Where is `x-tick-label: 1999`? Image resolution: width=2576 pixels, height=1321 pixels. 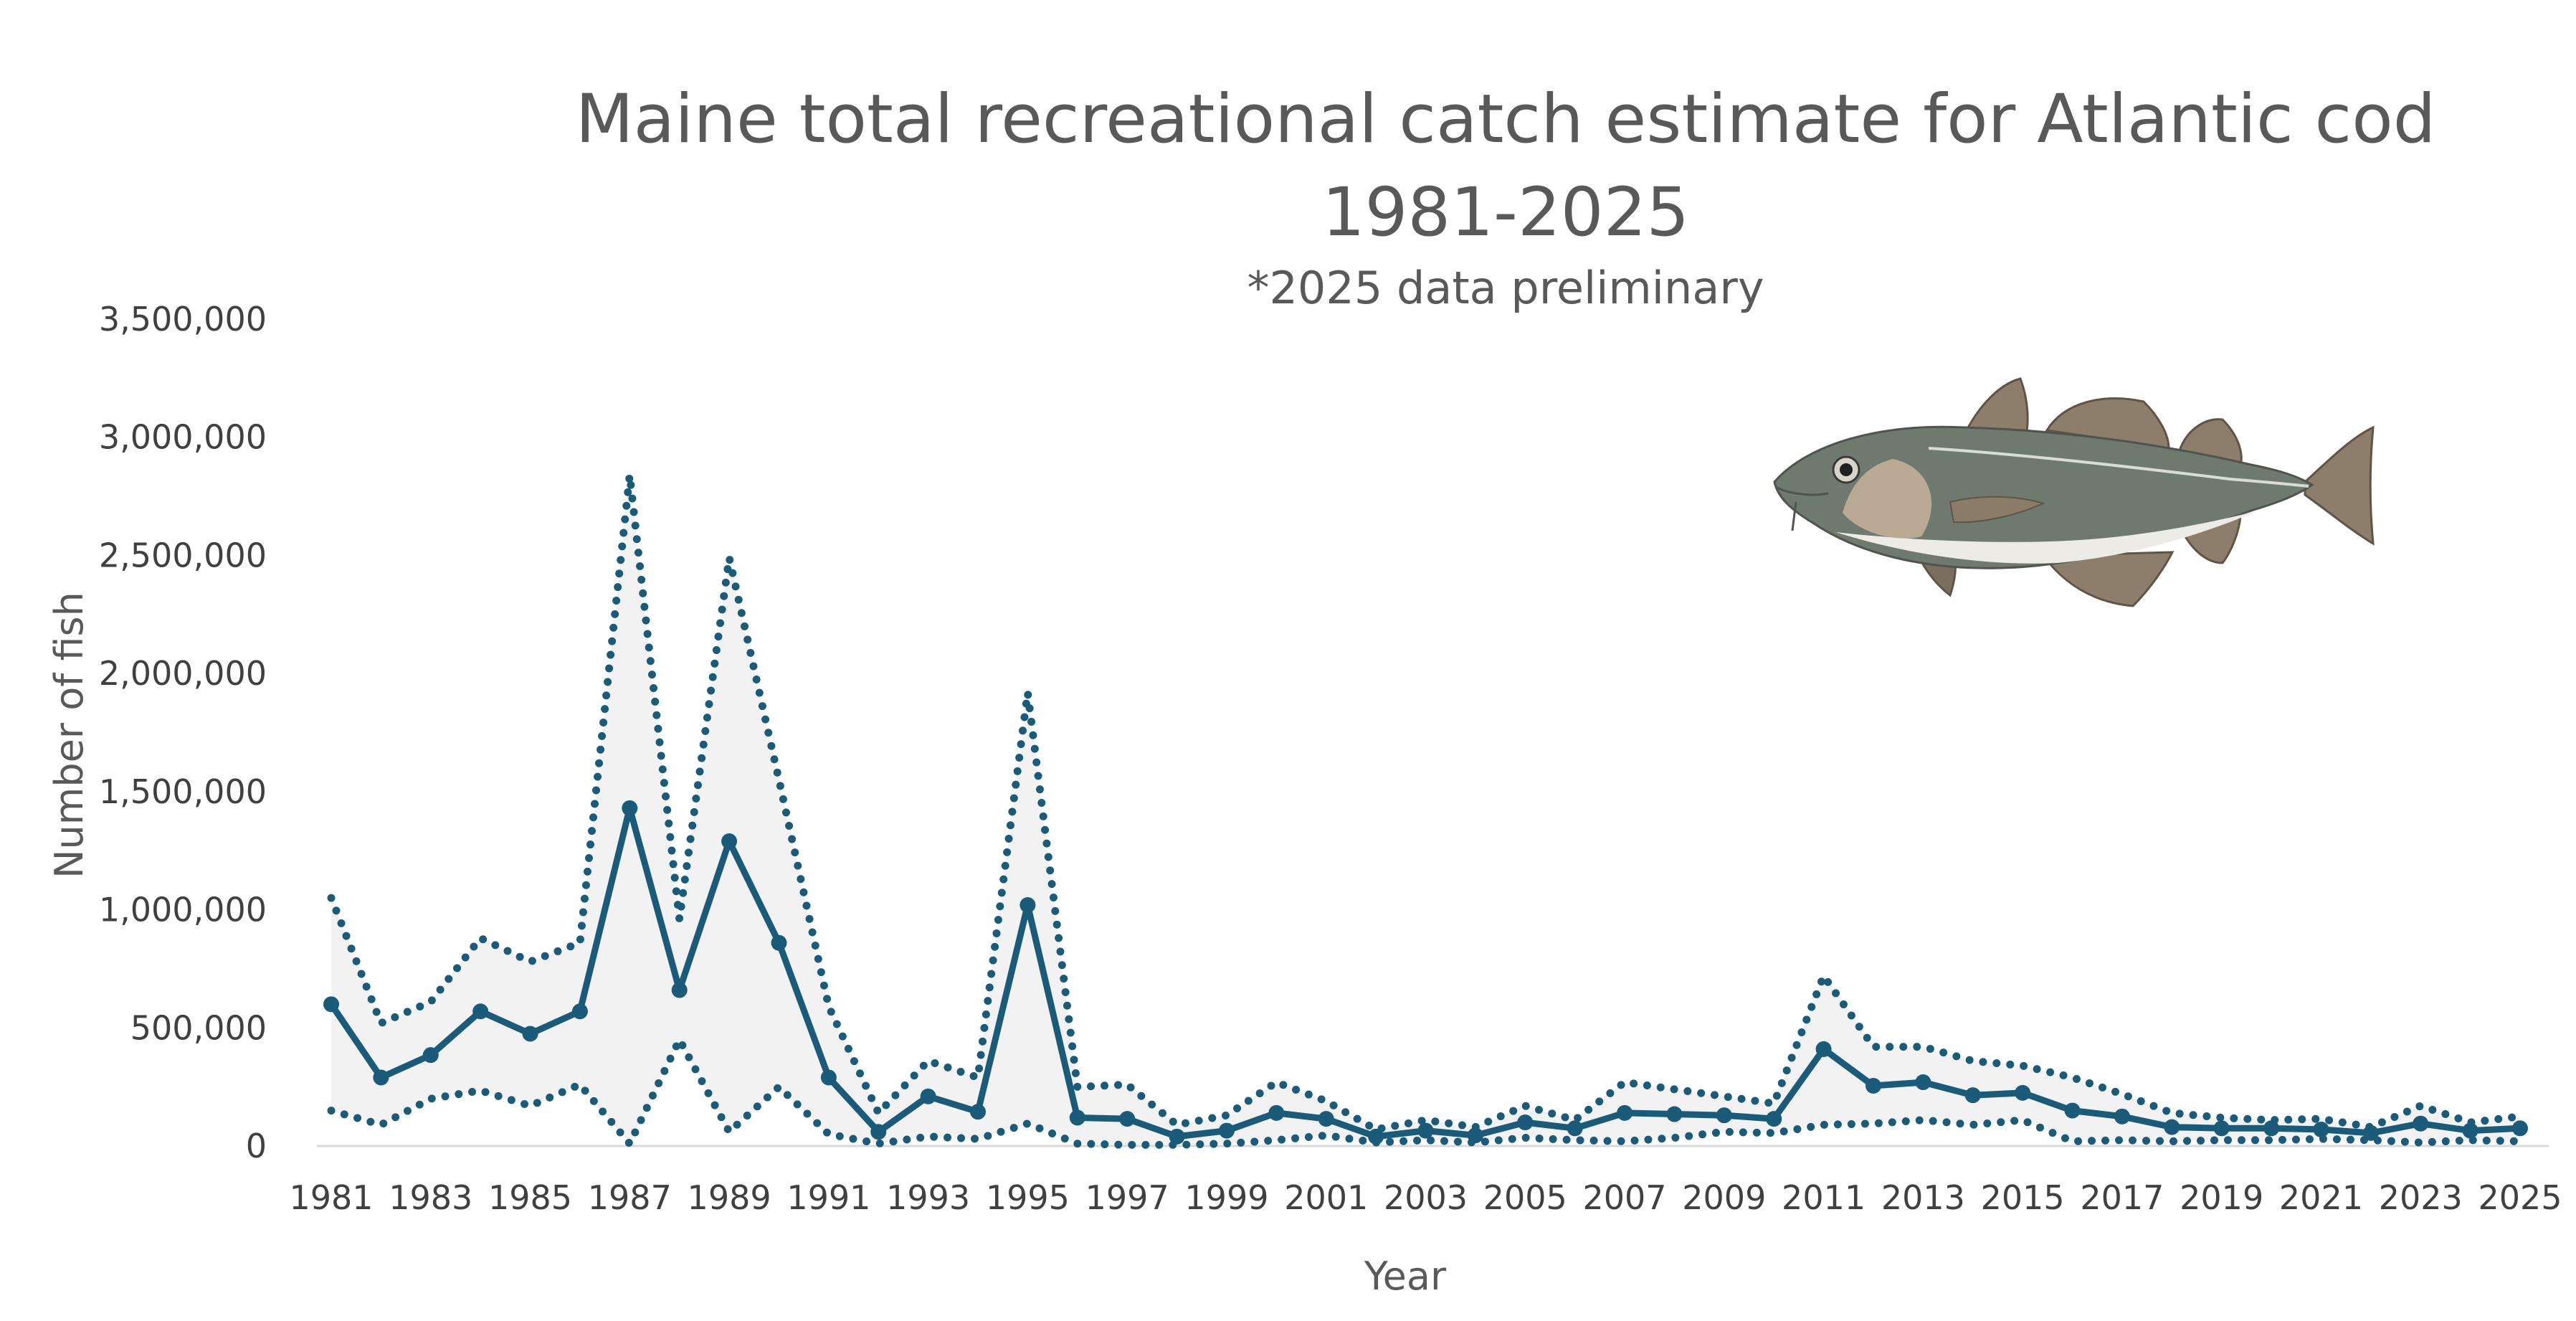 x-tick-label: 1999 is located at coordinates (1226, 1197).